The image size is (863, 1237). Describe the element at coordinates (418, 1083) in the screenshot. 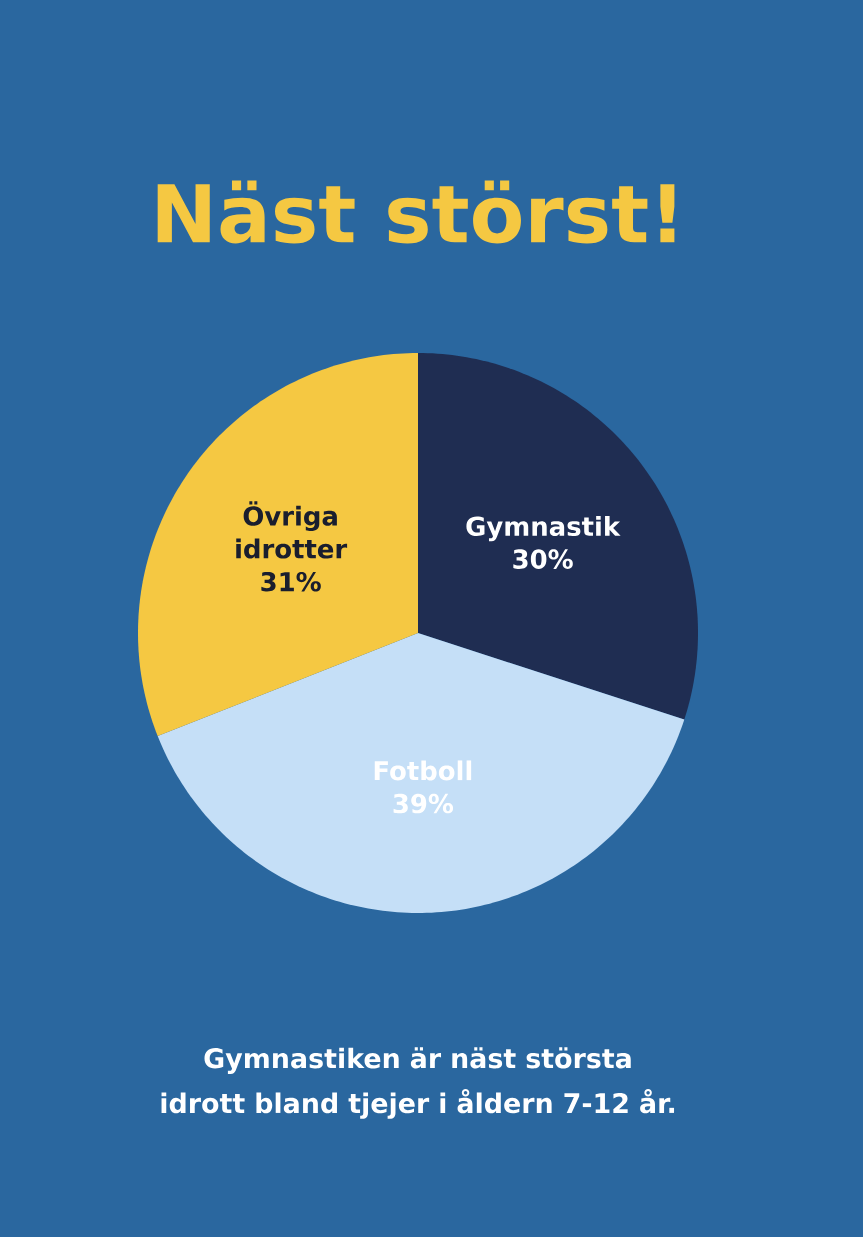

I see `text: Gymnastiken är näst största idrott bland tjejer i åldern 7-12 år.` at that location.